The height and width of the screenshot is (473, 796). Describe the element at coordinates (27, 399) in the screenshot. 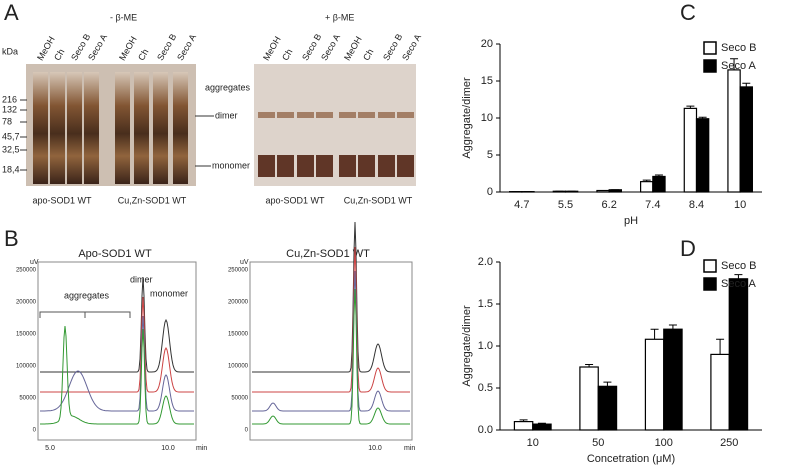

I see `y-tick-label: 50000` at that location.